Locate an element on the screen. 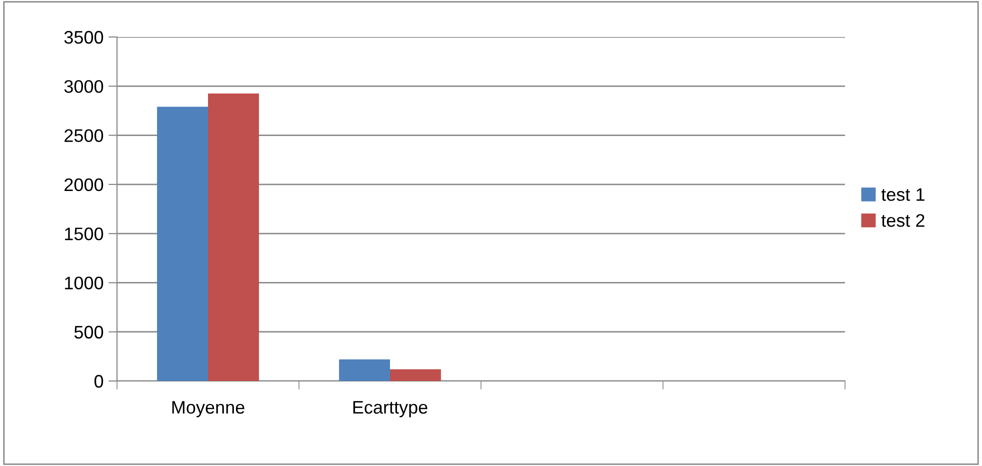  x-tick-label: Ecarttype is located at coordinates (390, 409).